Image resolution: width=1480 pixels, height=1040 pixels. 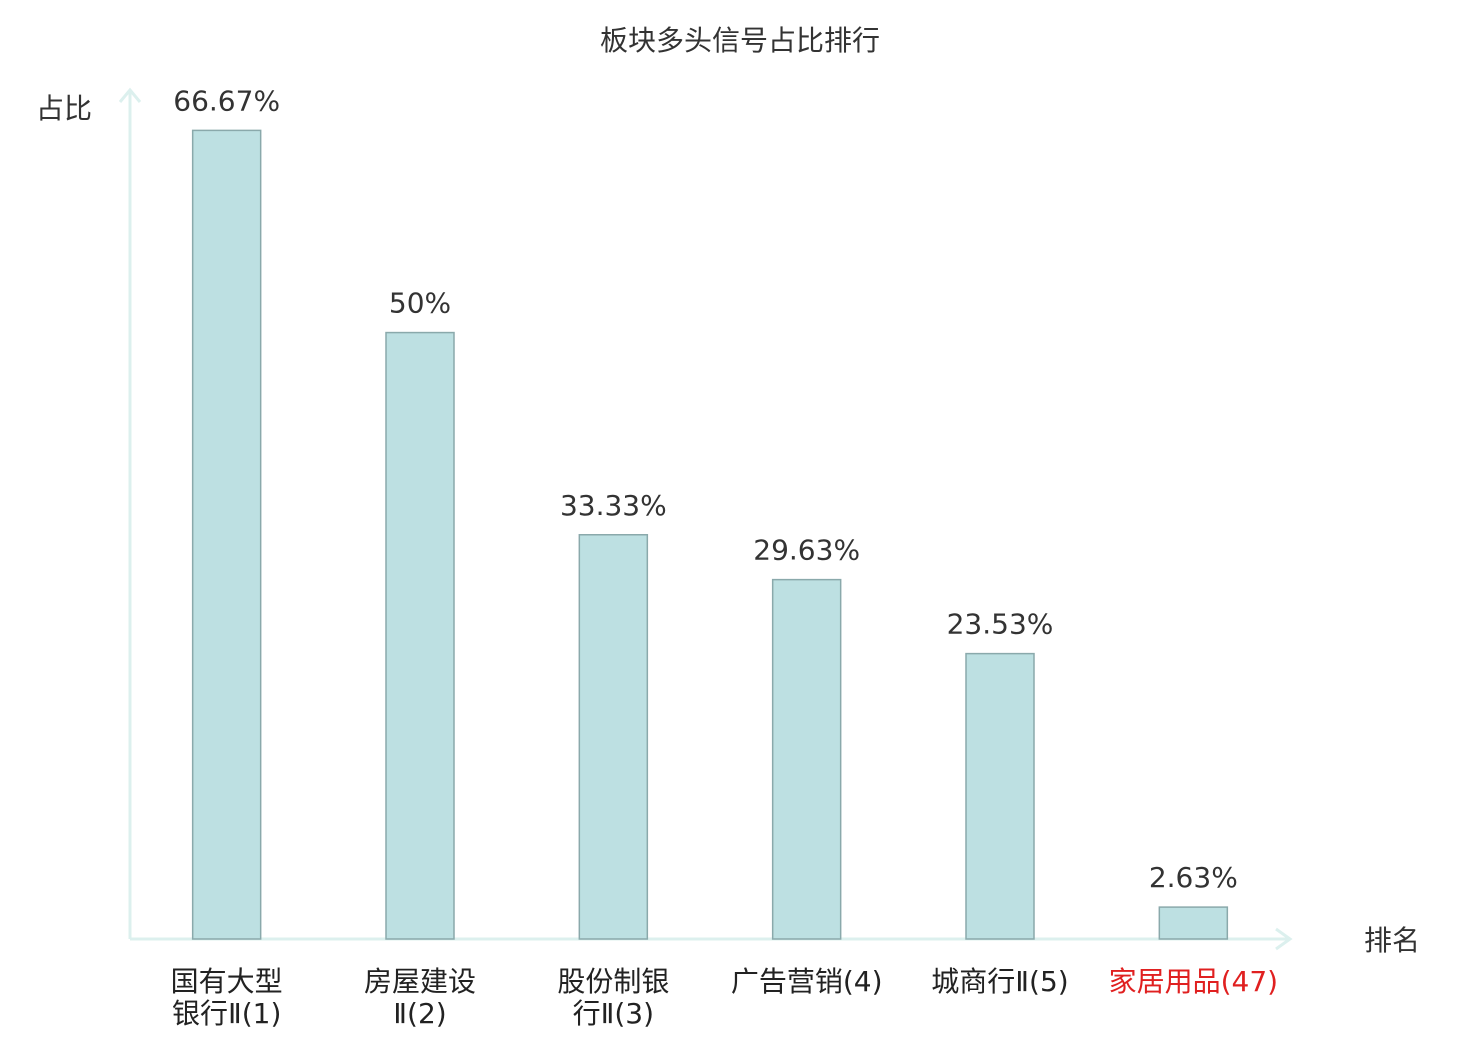 I want to click on value-label: 23.53%, so click(x=1000, y=624).